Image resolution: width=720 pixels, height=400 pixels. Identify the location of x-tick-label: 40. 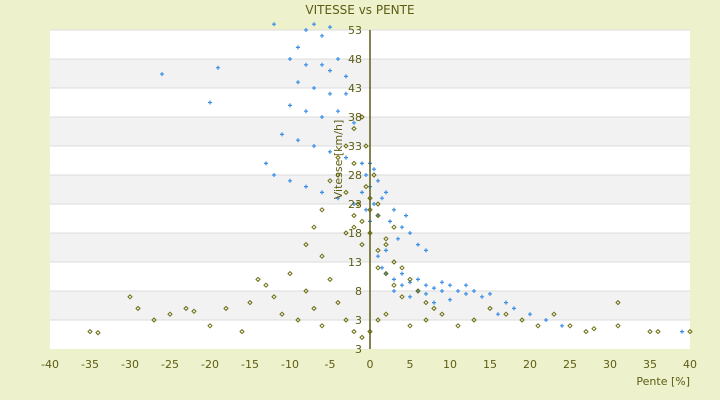
(690, 364).